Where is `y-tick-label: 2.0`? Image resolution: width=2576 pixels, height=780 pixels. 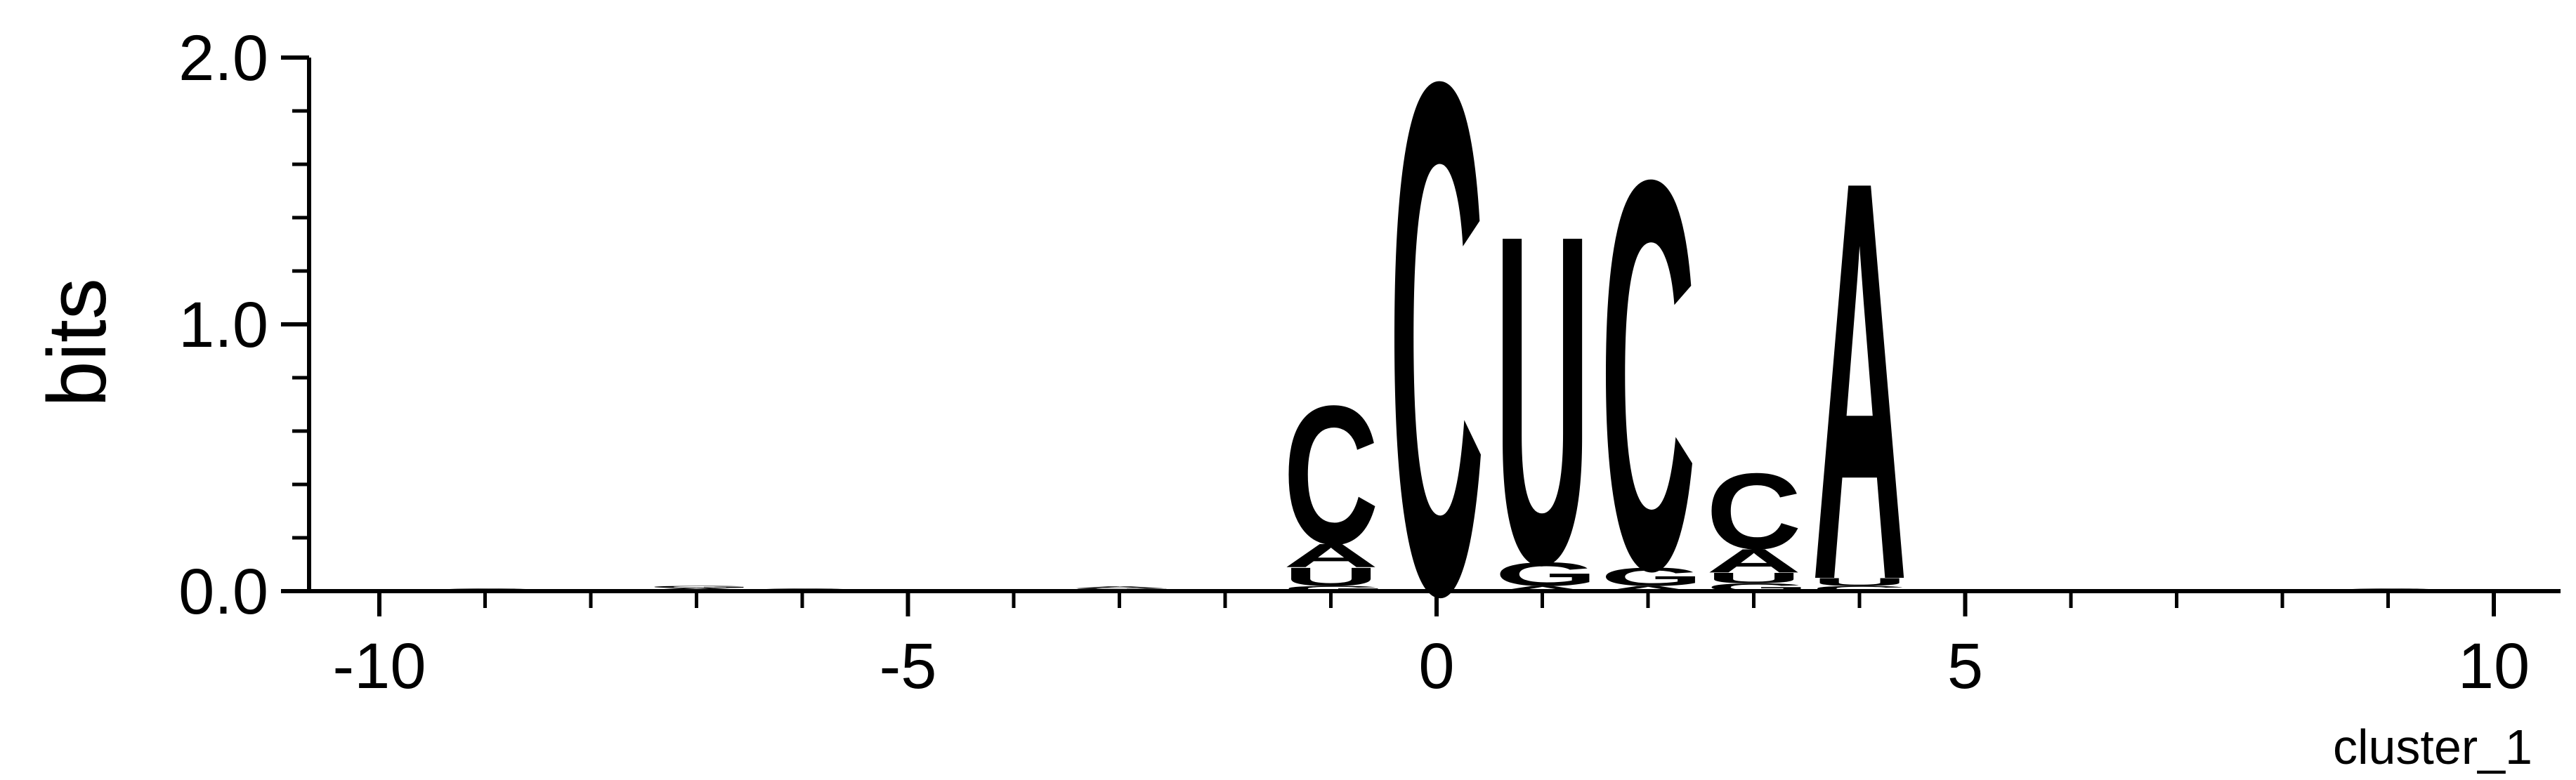
y-tick-label: 2.0 is located at coordinates (223, 58).